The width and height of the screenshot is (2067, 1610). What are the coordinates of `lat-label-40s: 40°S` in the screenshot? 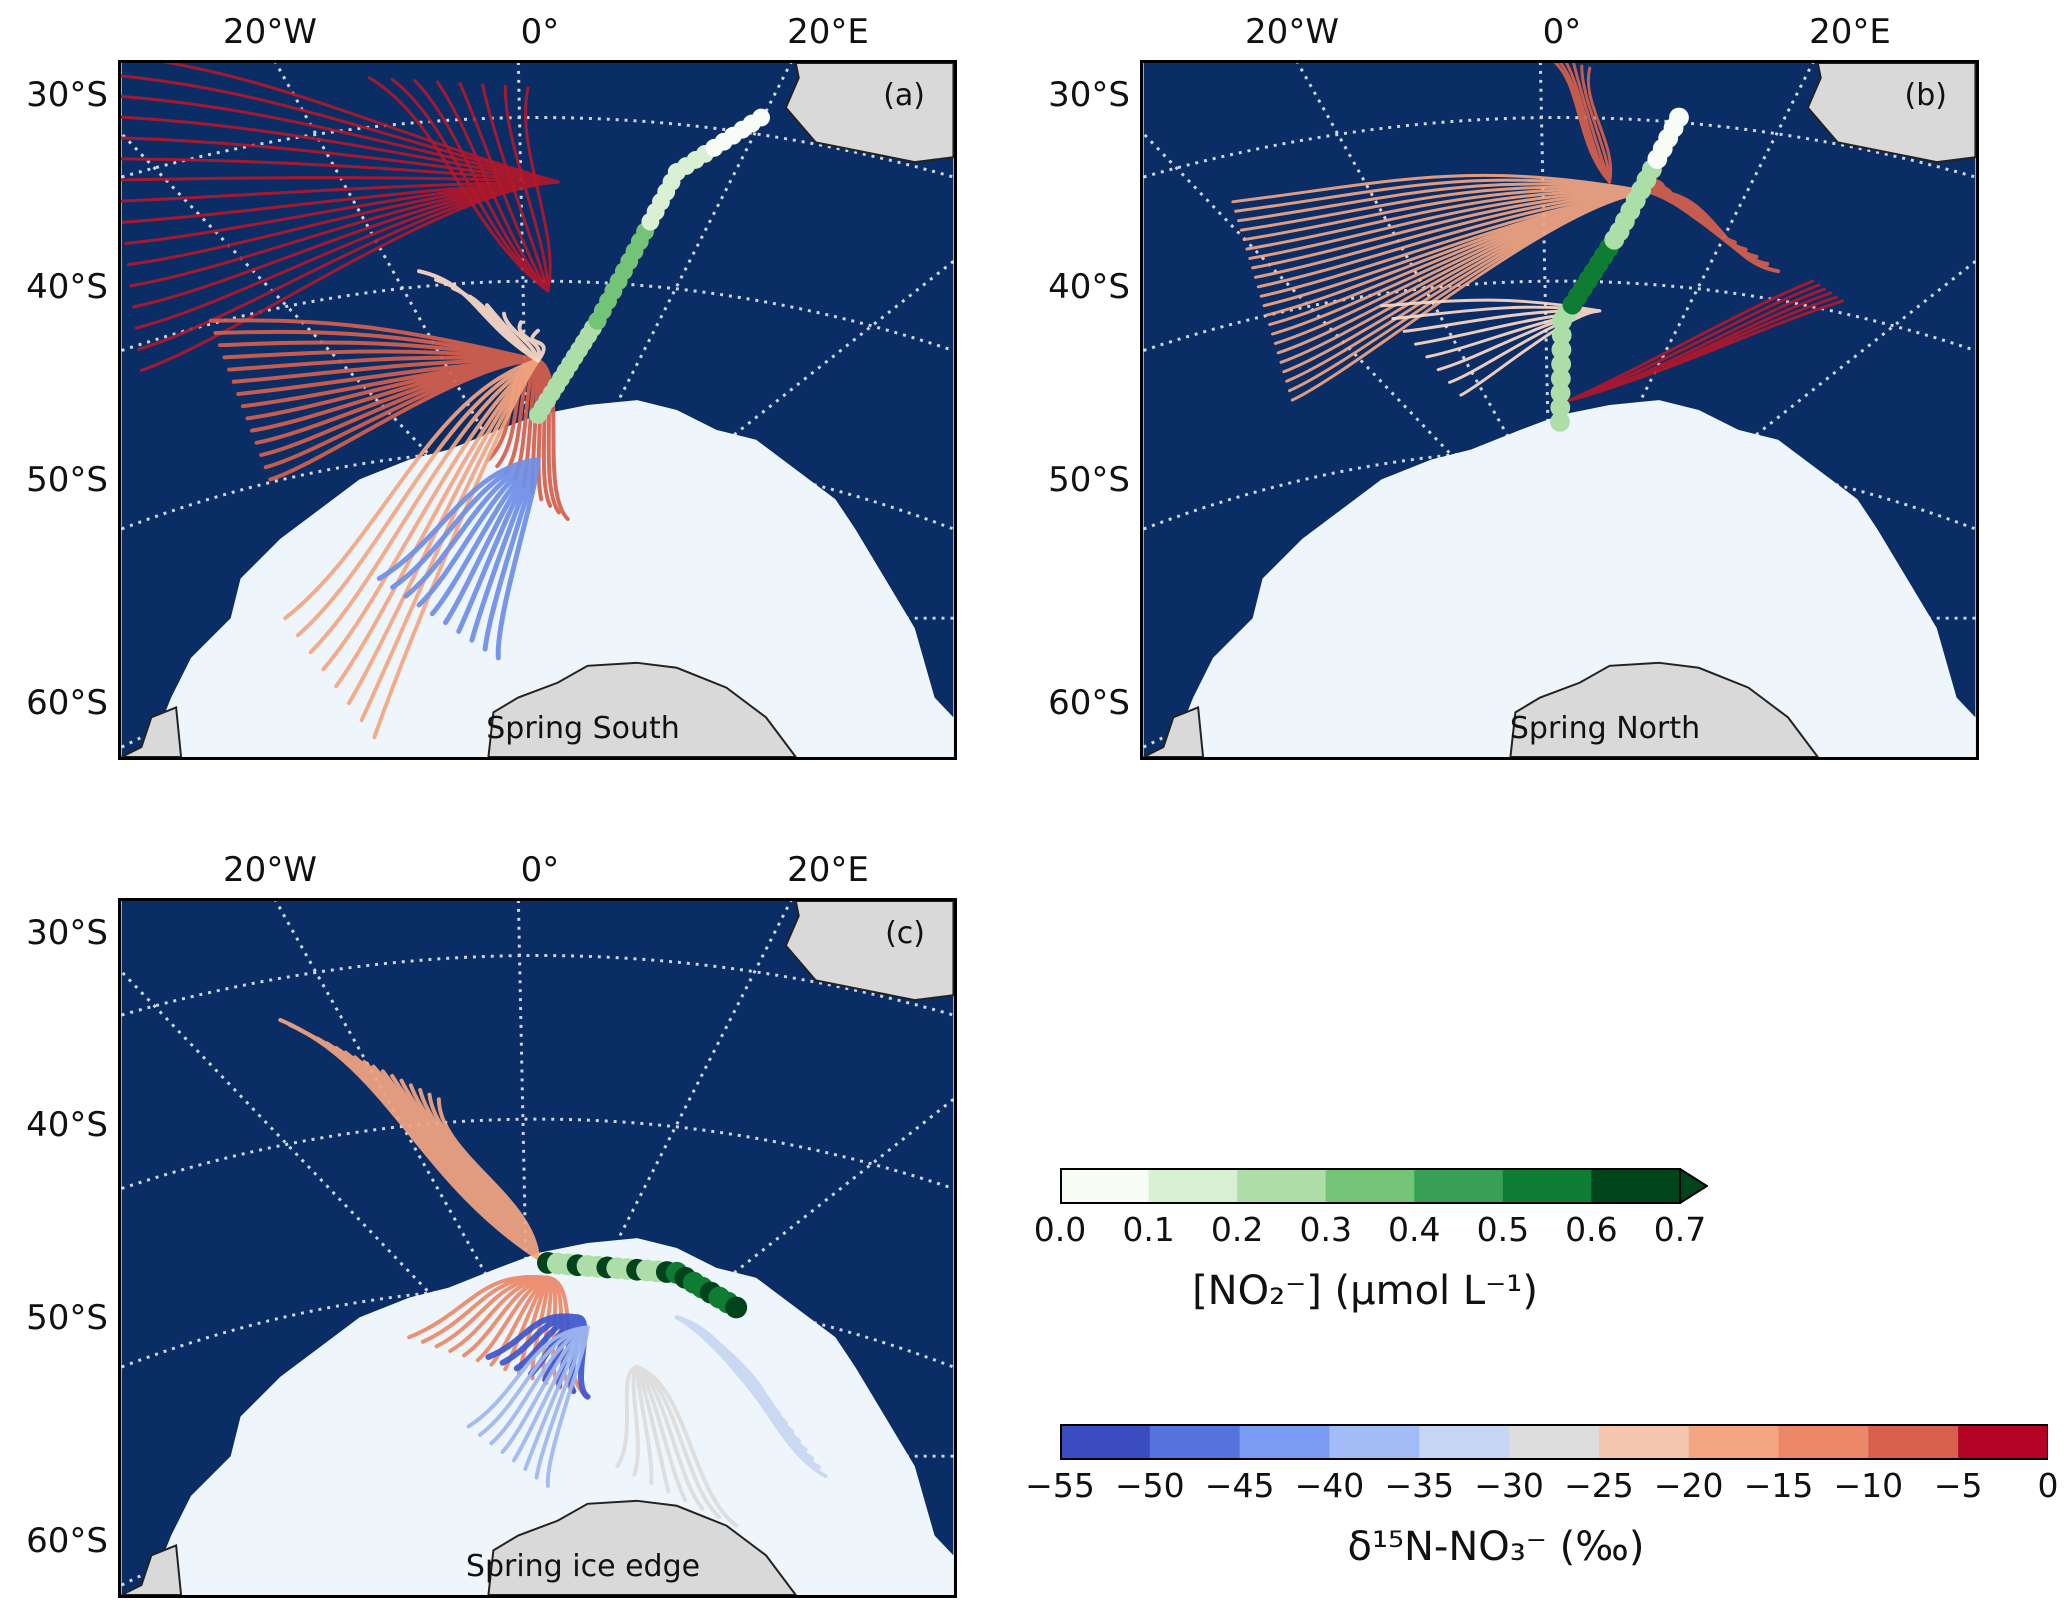 It's located at (1089, 287).